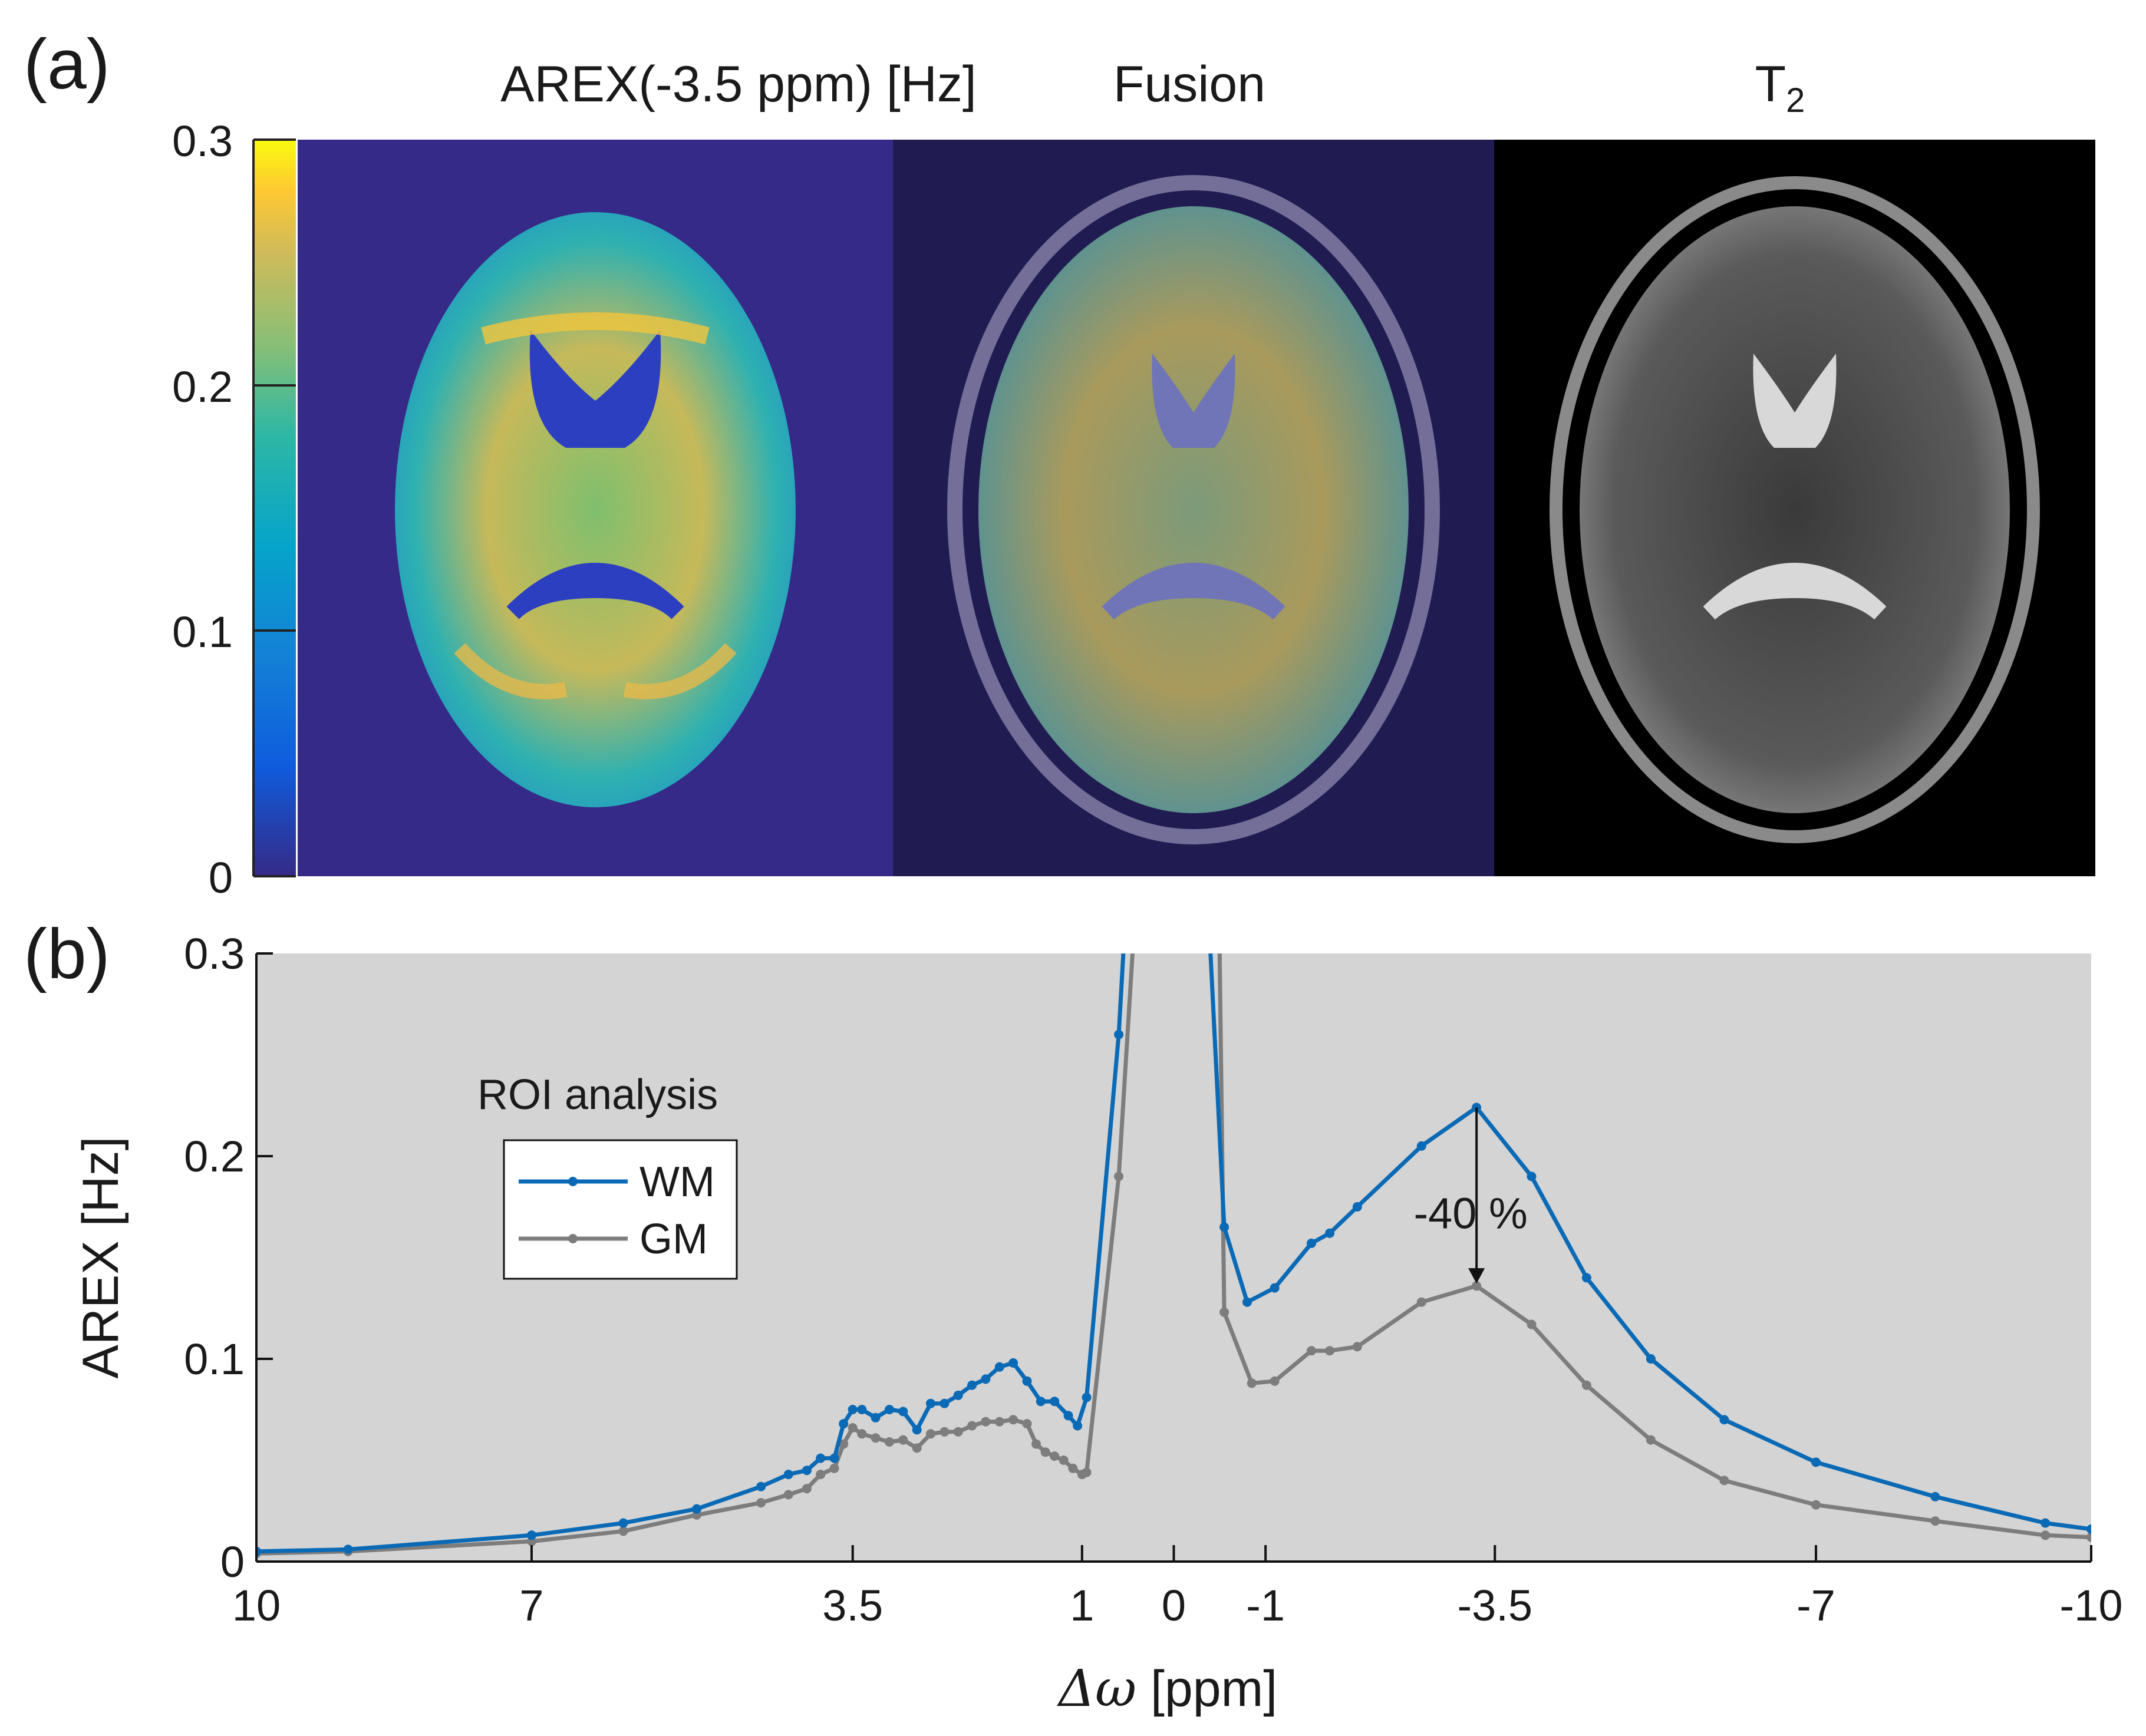 Image resolution: width=2146 pixels, height=1736 pixels. Describe the element at coordinates (673, 1239) in the screenshot. I see `legend-label-gm: GM` at that location.